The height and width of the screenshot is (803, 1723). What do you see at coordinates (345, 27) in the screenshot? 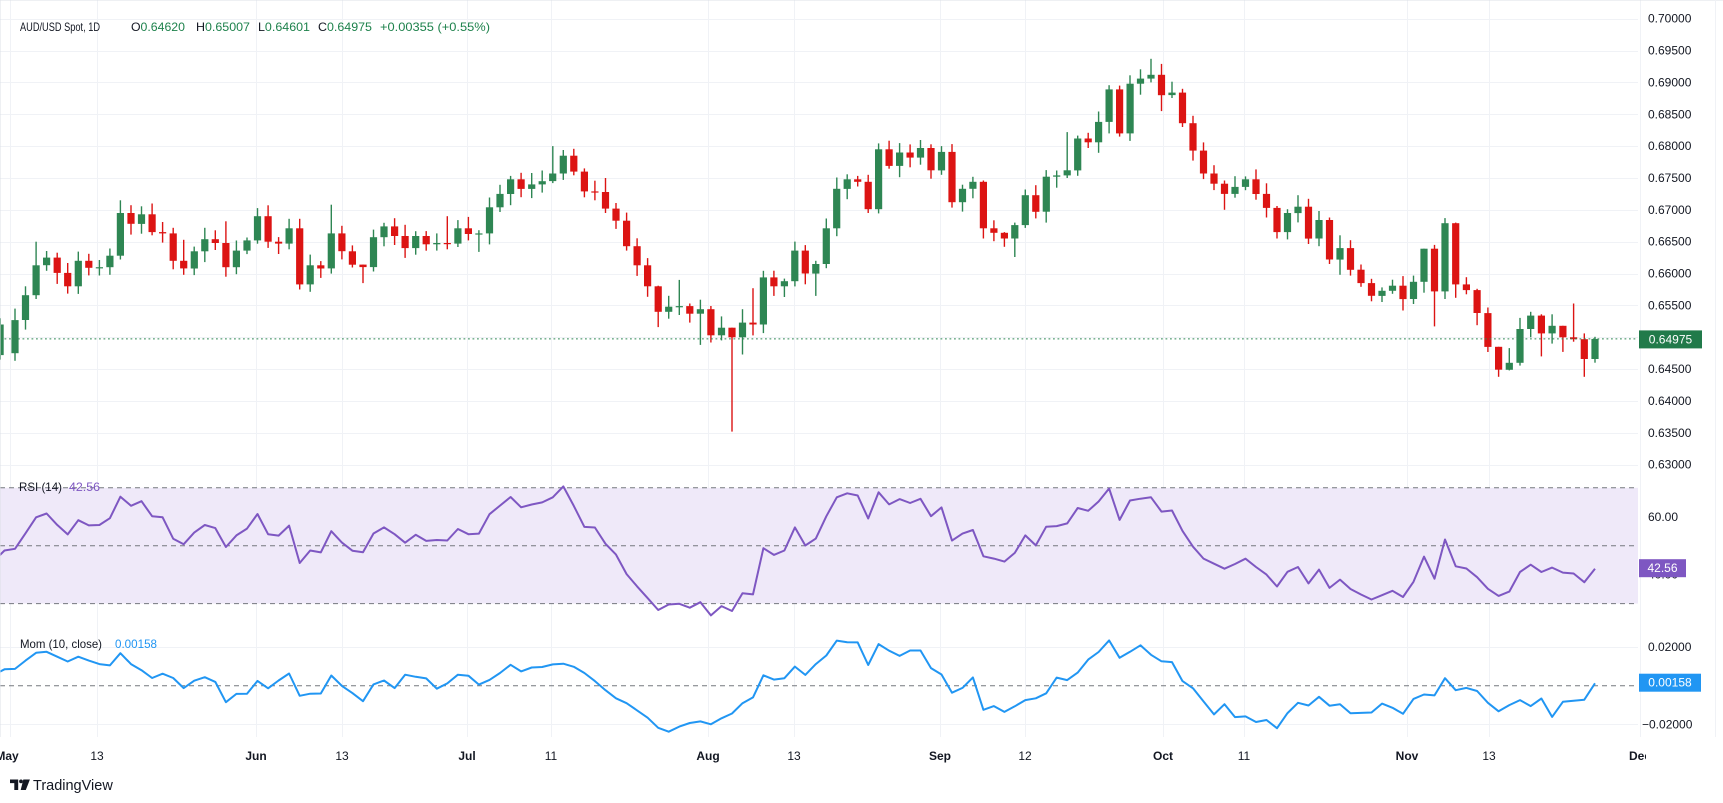
I see `svg-text: C0.64975` at bounding box center [345, 27].